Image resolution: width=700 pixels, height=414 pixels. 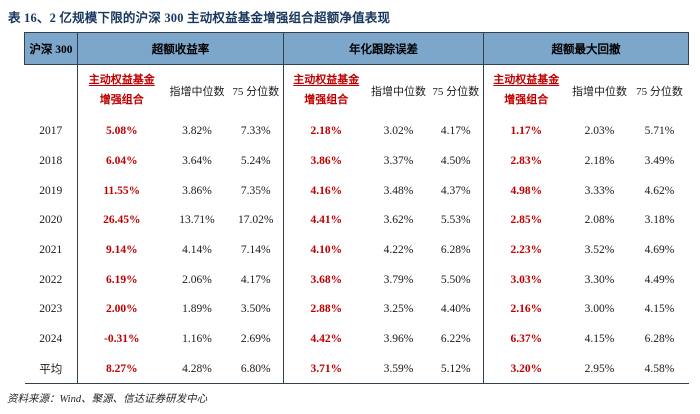 What do you see at coordinates (398, 369) in the screenshot?
I see `median-value-cell: 3.59%` at bounding box center [398, 369].